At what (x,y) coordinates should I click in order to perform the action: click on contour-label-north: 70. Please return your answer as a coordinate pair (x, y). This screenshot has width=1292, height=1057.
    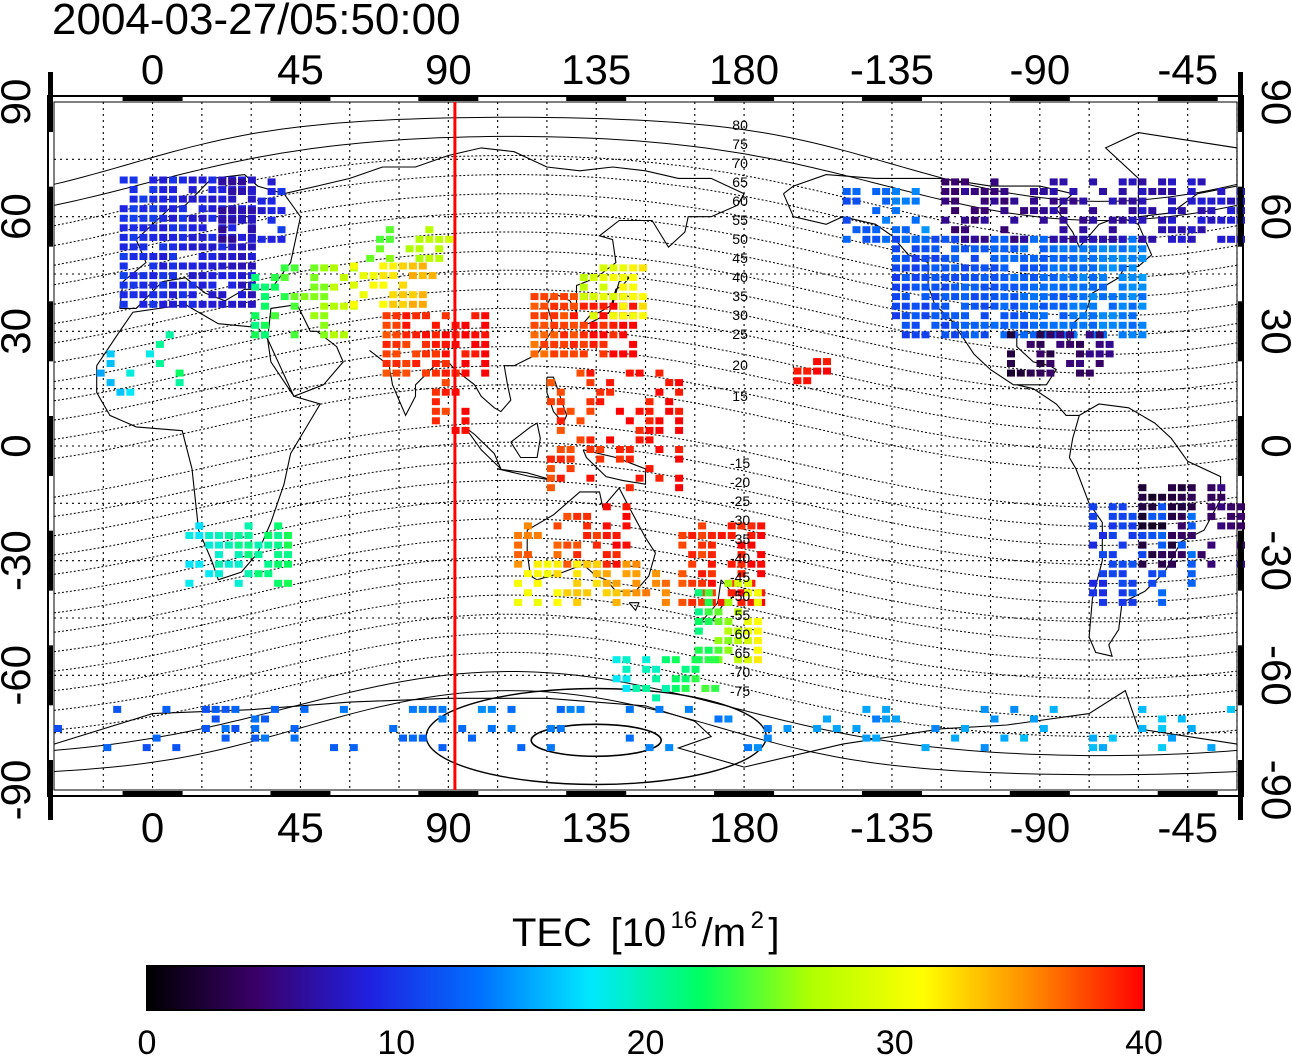
    Looking at the image, I should click on (740, 163).